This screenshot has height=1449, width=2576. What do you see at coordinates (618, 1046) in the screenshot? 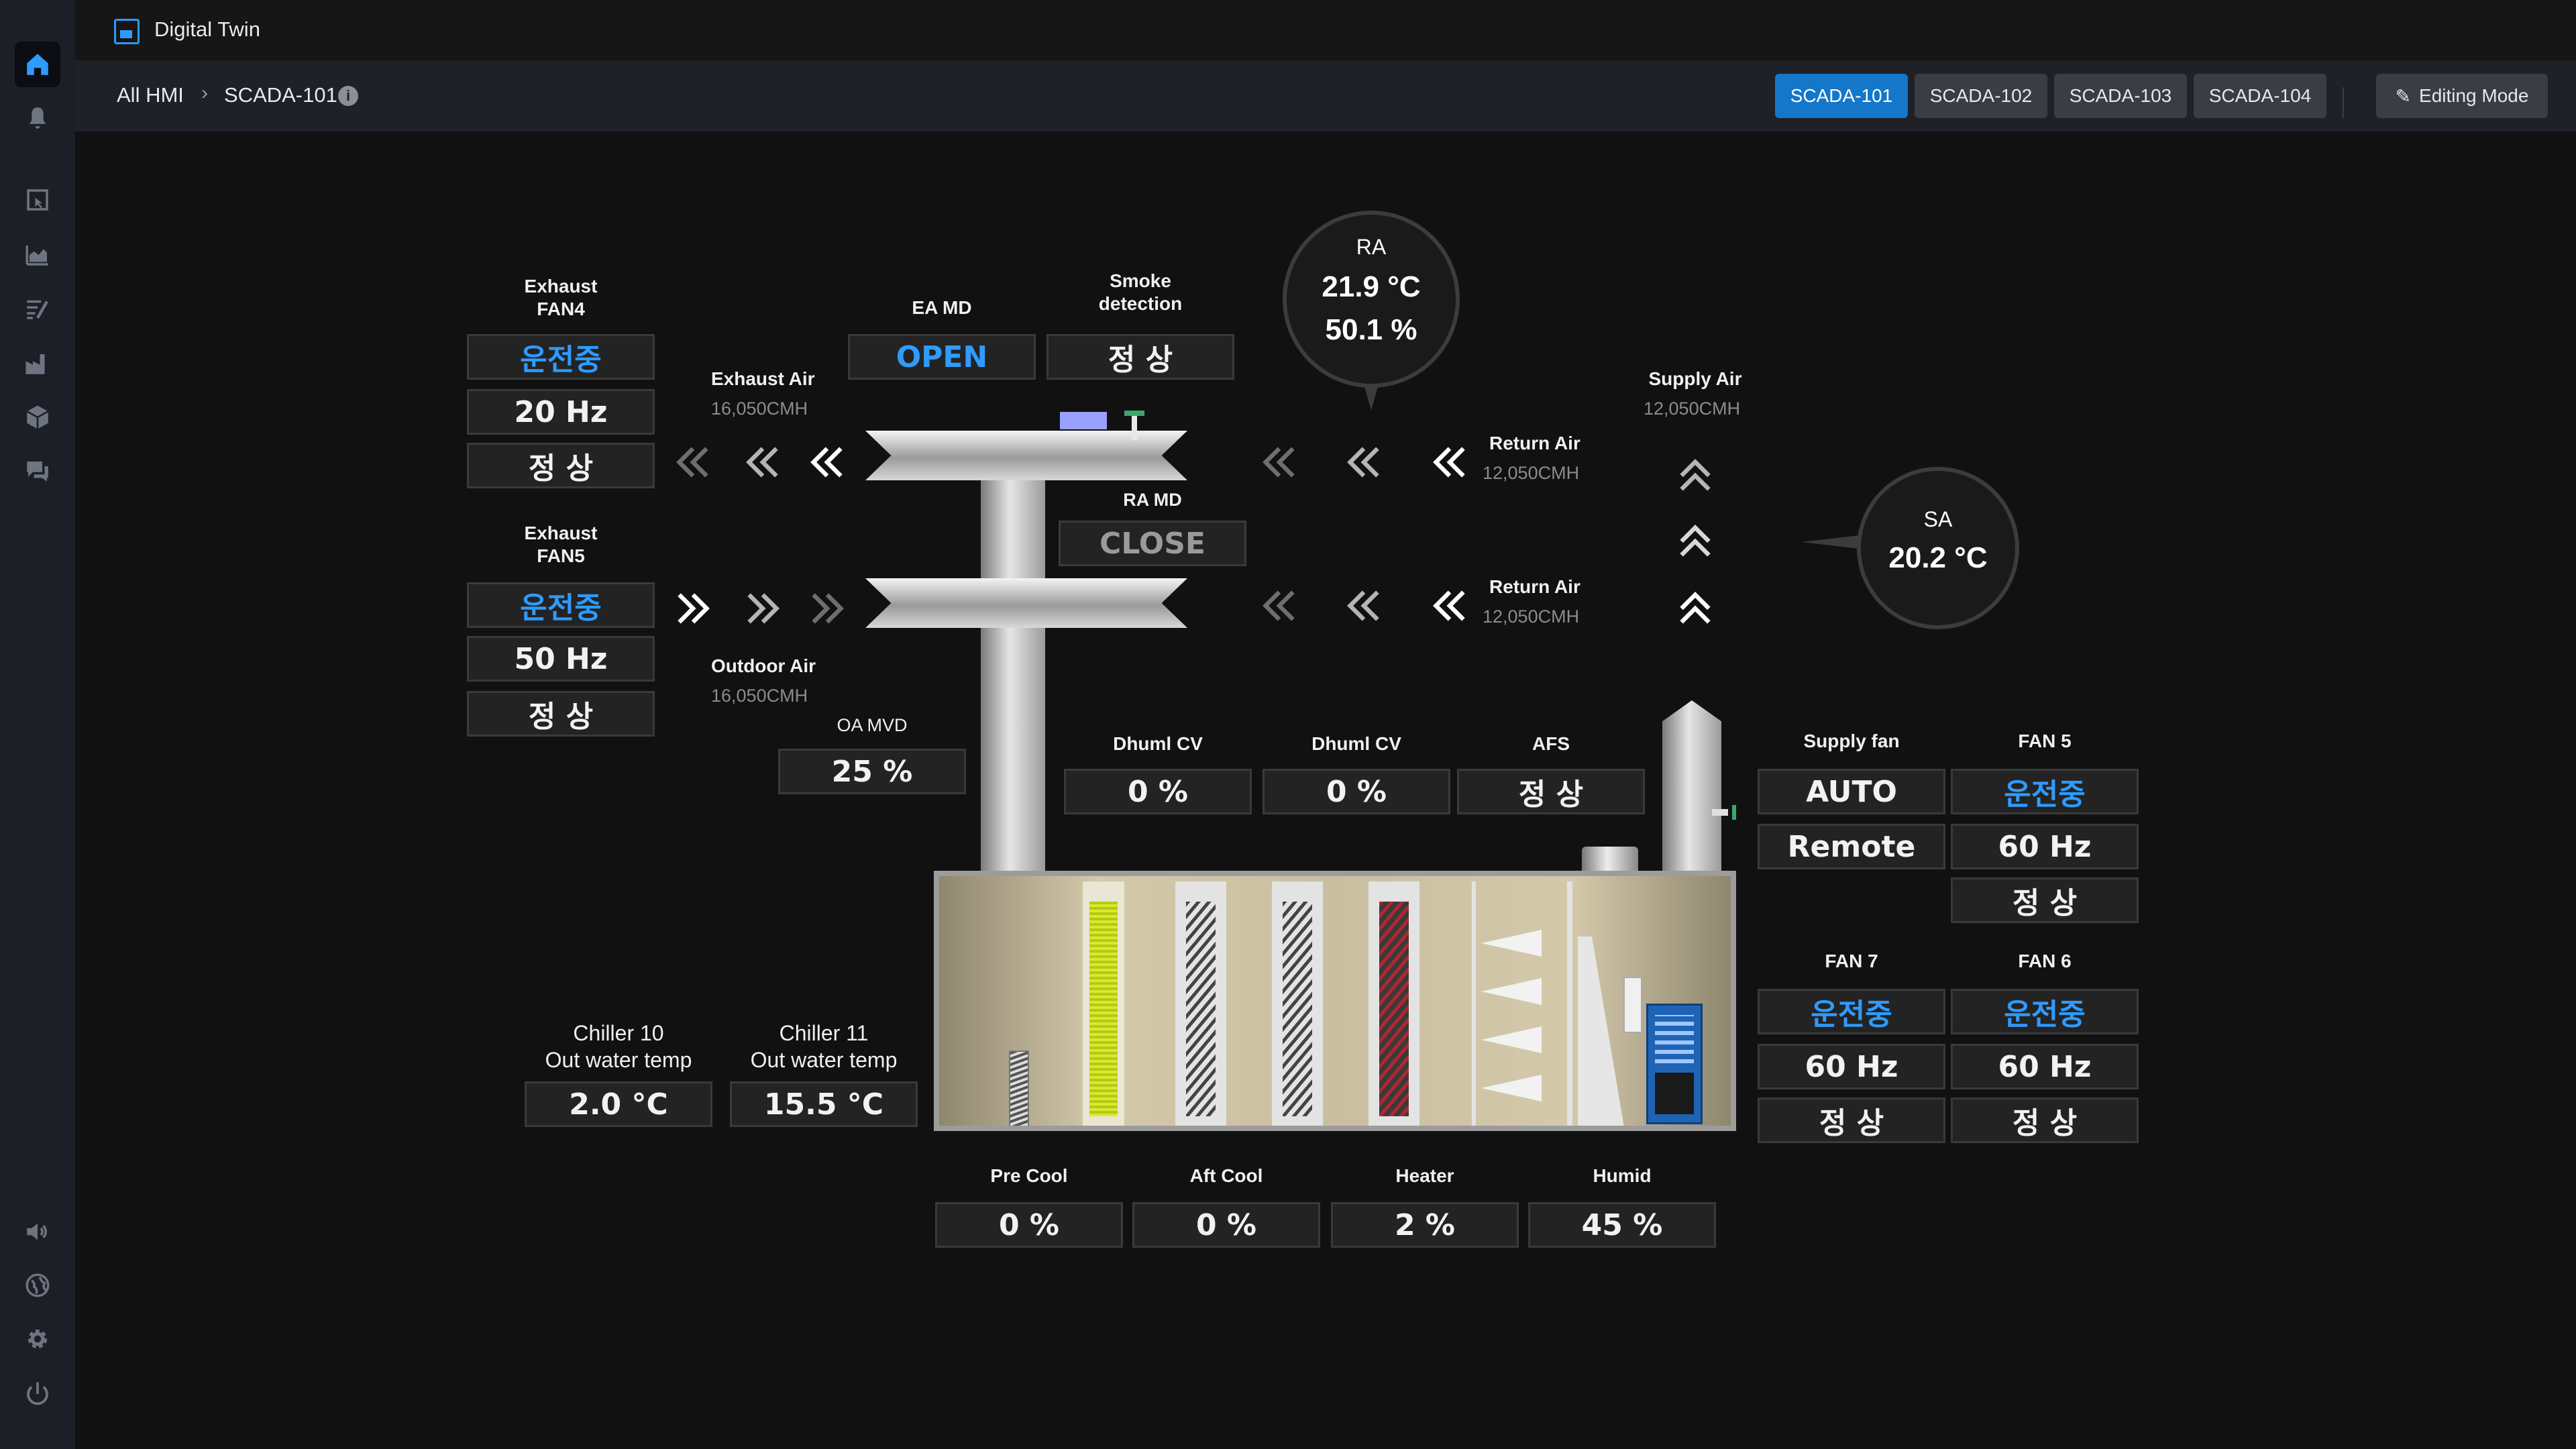
I see `chiller10-label: Chiller 10 Out water temp` at bounding box center [618, 1046].